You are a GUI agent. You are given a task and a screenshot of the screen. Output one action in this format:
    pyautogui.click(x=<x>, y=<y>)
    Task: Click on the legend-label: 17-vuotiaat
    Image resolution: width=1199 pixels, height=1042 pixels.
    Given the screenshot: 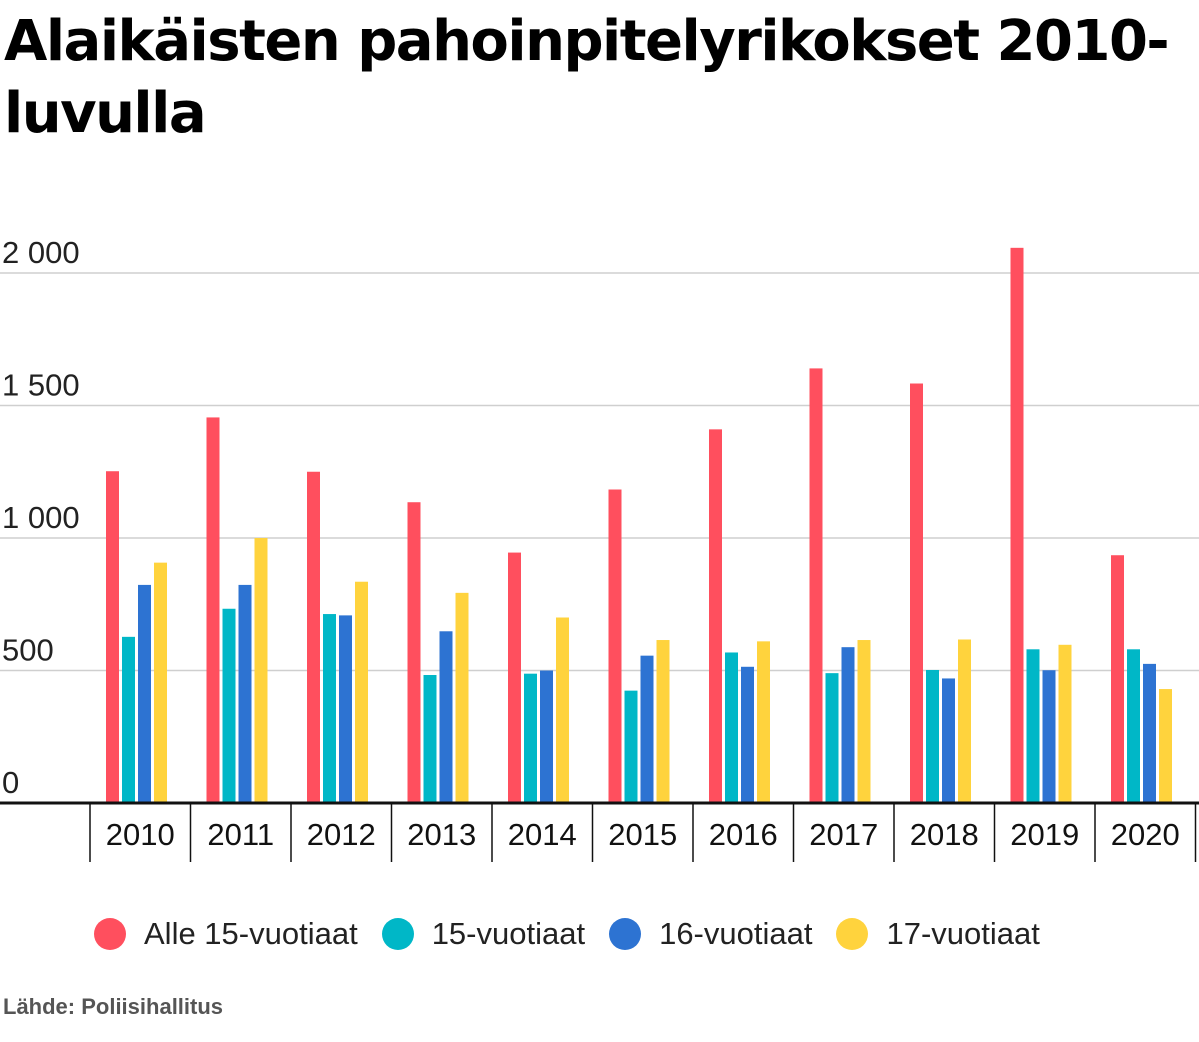 What is the action you would take?
    pyautogui.click(x=963, y=933)
    